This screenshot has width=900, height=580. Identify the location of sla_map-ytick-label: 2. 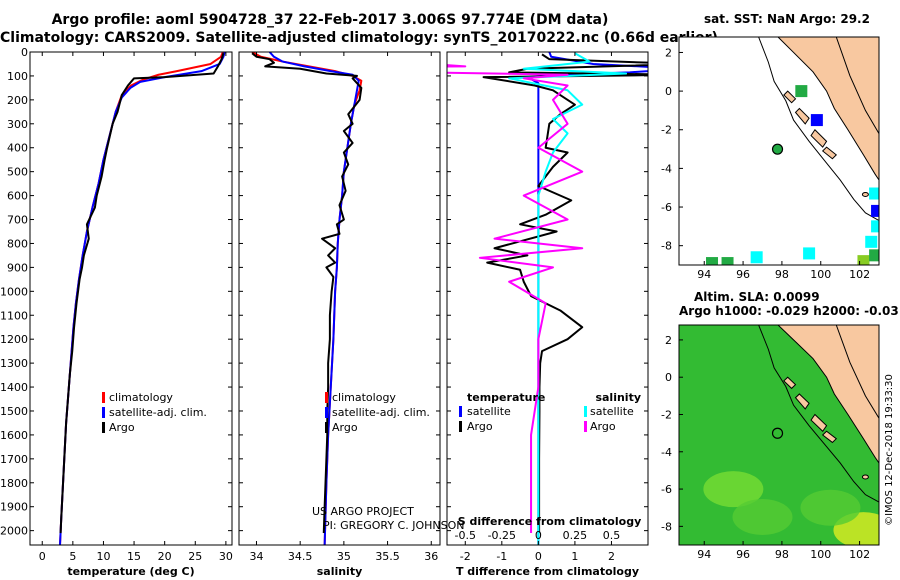
(668, 340).